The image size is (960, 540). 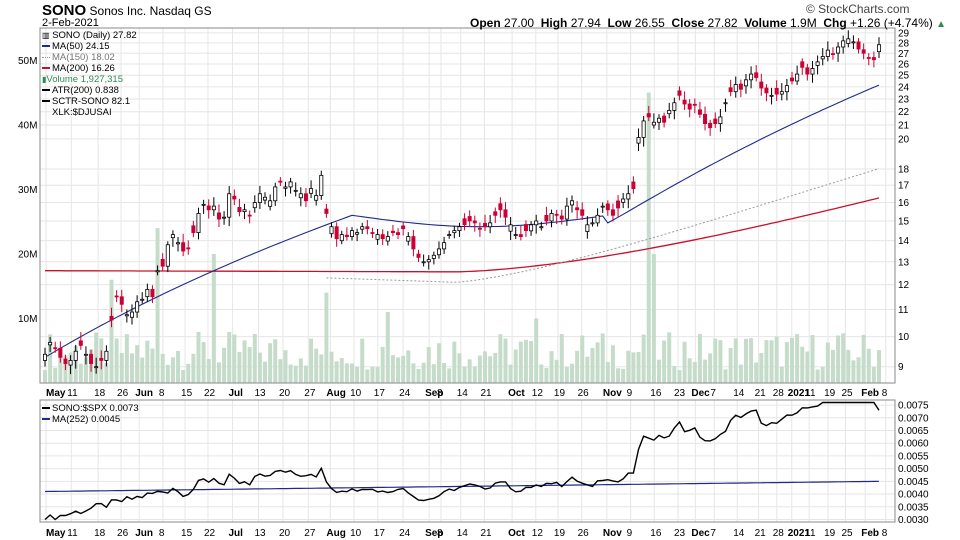 I want to click on company-name: Sonos Inc., so click(x=118, y=11).